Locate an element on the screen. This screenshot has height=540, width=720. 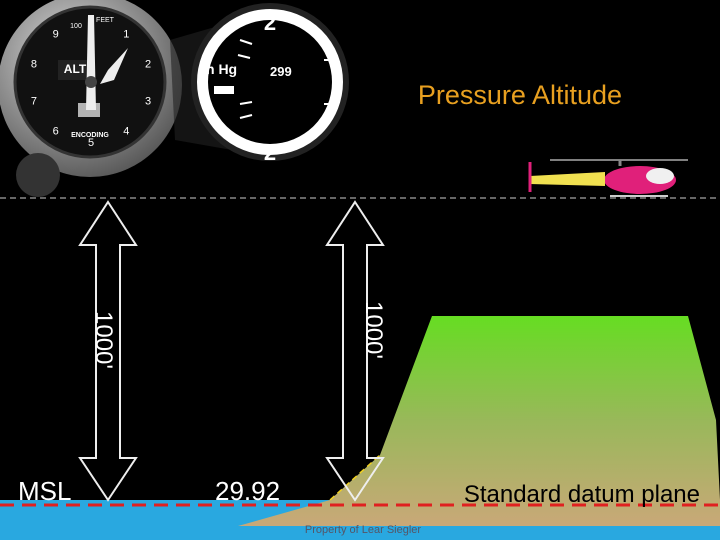
alt-label: ALT is located at coordinates (75, 69).